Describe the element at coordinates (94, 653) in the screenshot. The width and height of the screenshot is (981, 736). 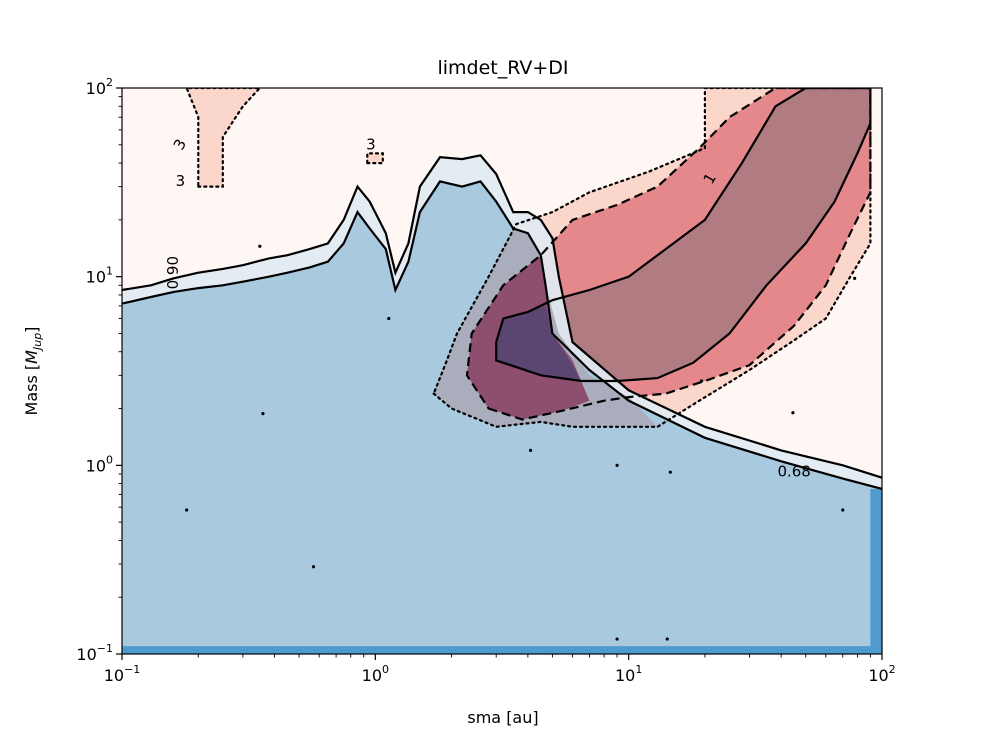
I see `y-tick-label-0: 10⁻¹` at that location.